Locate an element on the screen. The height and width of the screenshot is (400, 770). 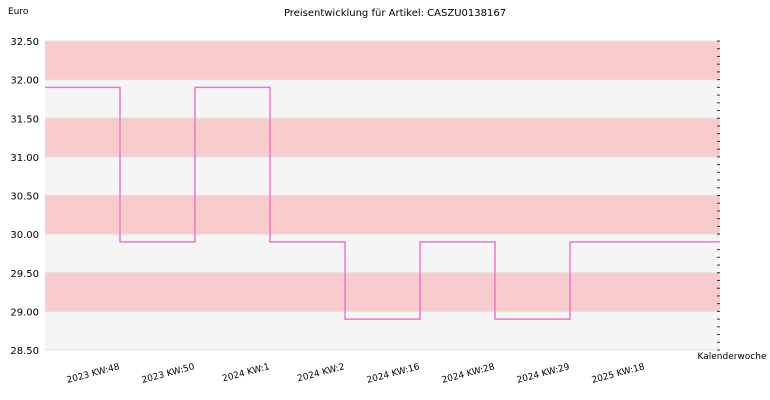
y-tick-label: 29.50 is located at coordinates (24, 274).